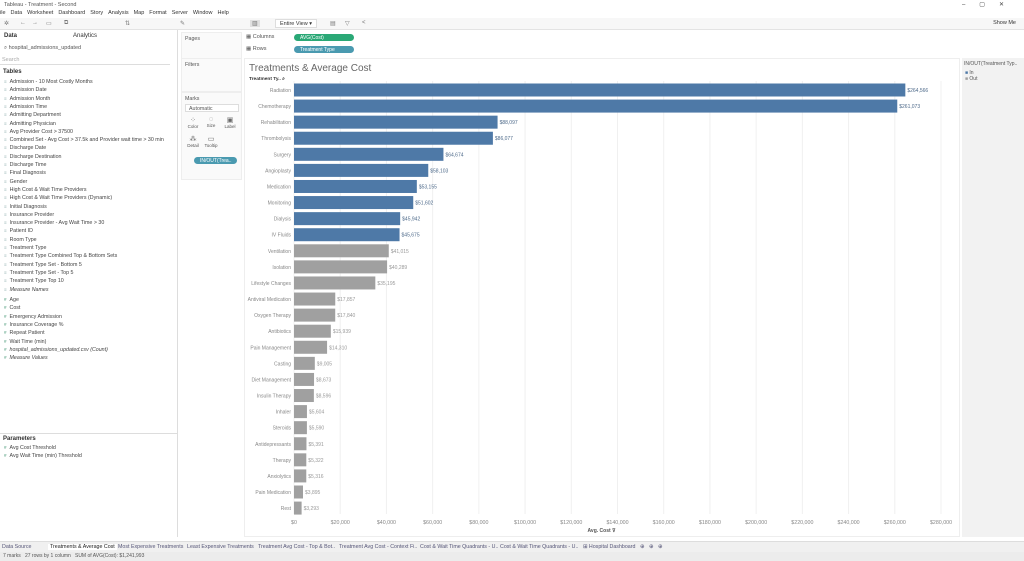 This screenshot has height=561, width=1024. I want to click on category-label: Ventilation, so click(279, 252).